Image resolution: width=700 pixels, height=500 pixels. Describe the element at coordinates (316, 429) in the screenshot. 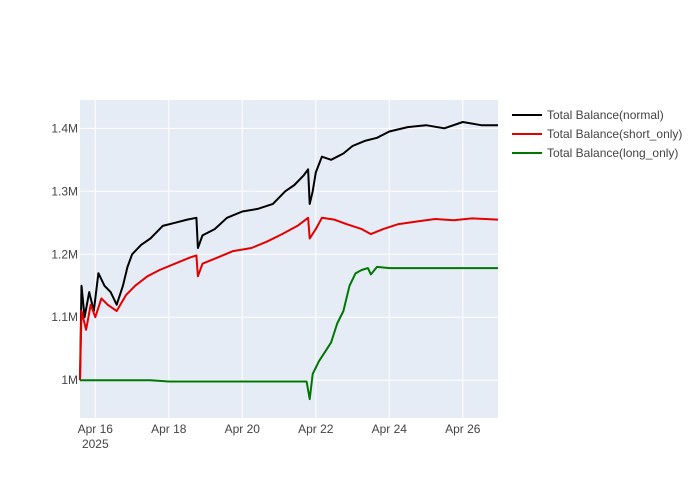

I see `x-tick-label: Apr 22` at that location.